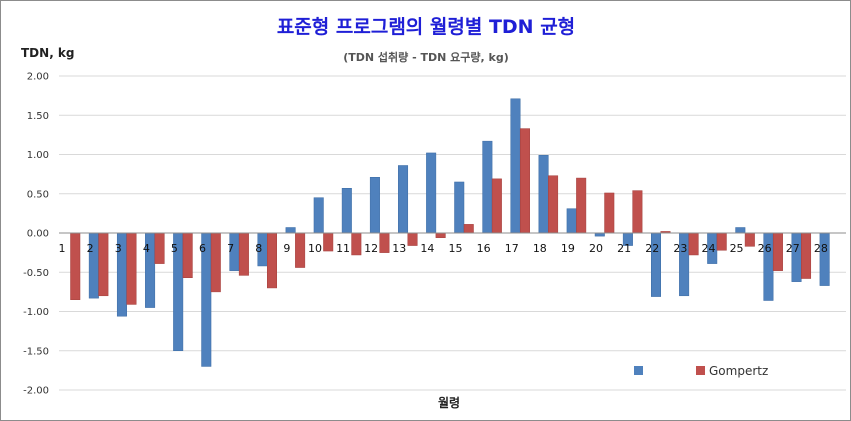 The image size is (851, 421). I want to click on x-tick-label: 23, so click(680, 248).